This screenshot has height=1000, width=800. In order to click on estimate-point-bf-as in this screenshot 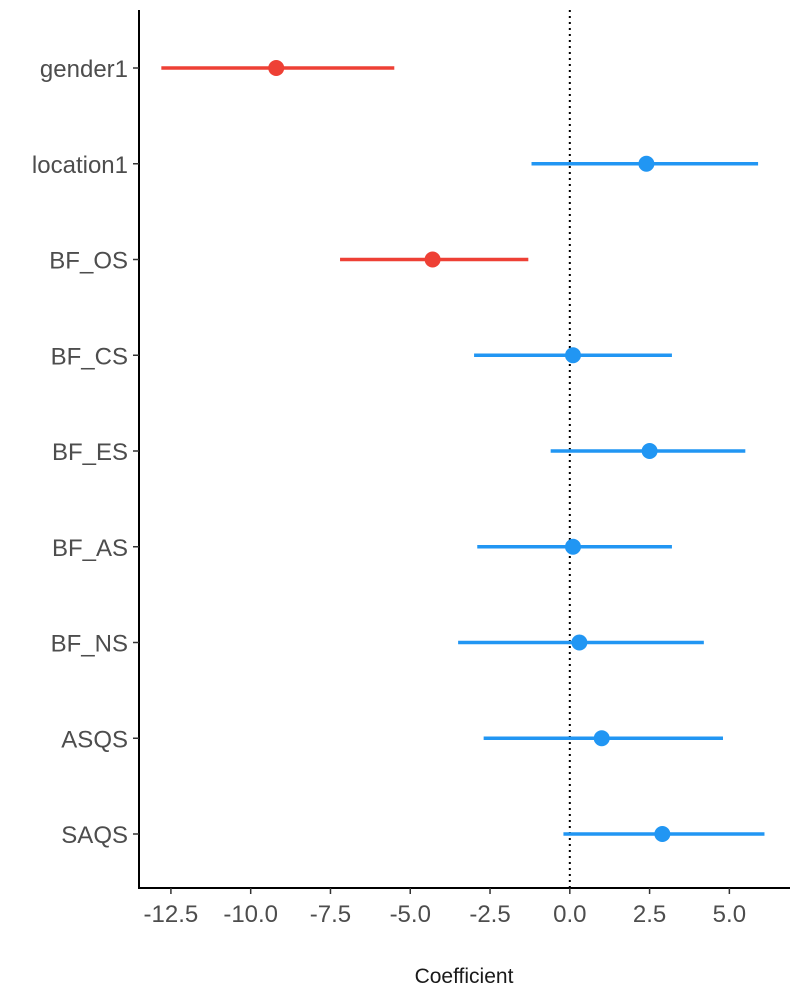, I will do `click(573, 546)`.